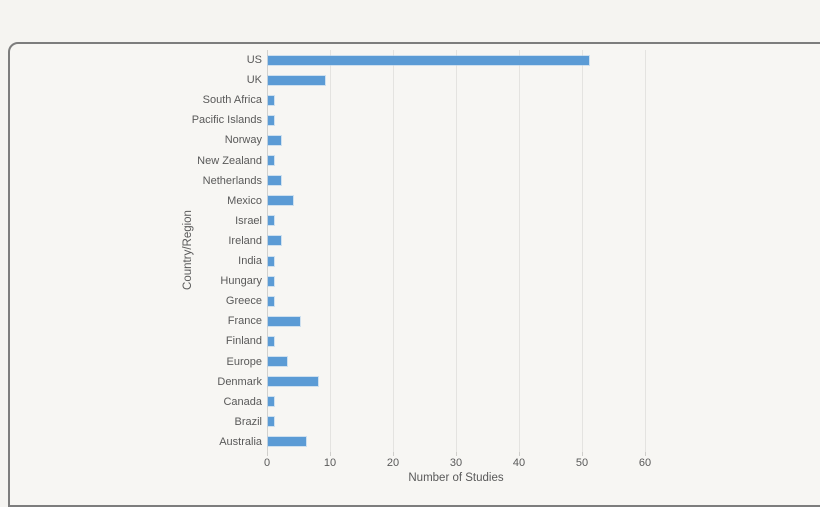 This screenshot has width=820, height=507. I want to click on x-axis-title: Number of Studies, so click(456, 478).